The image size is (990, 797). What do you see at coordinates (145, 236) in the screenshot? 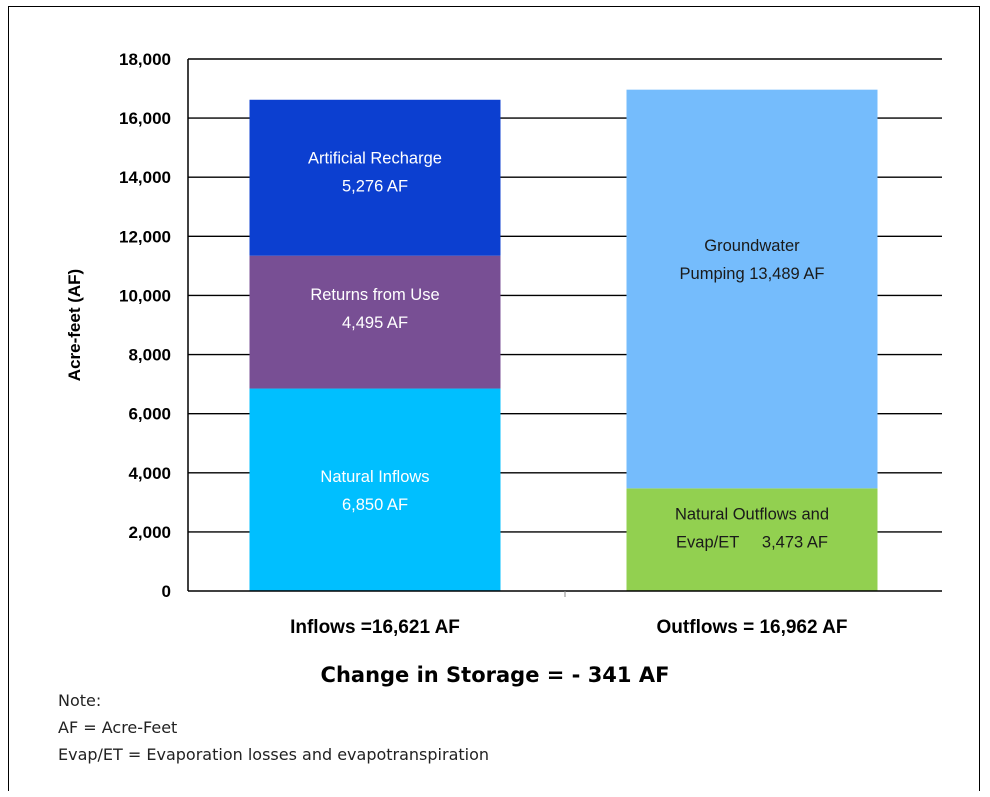
I see `y-tick-label-12000: 12,000` at bounding box center [145, 236].